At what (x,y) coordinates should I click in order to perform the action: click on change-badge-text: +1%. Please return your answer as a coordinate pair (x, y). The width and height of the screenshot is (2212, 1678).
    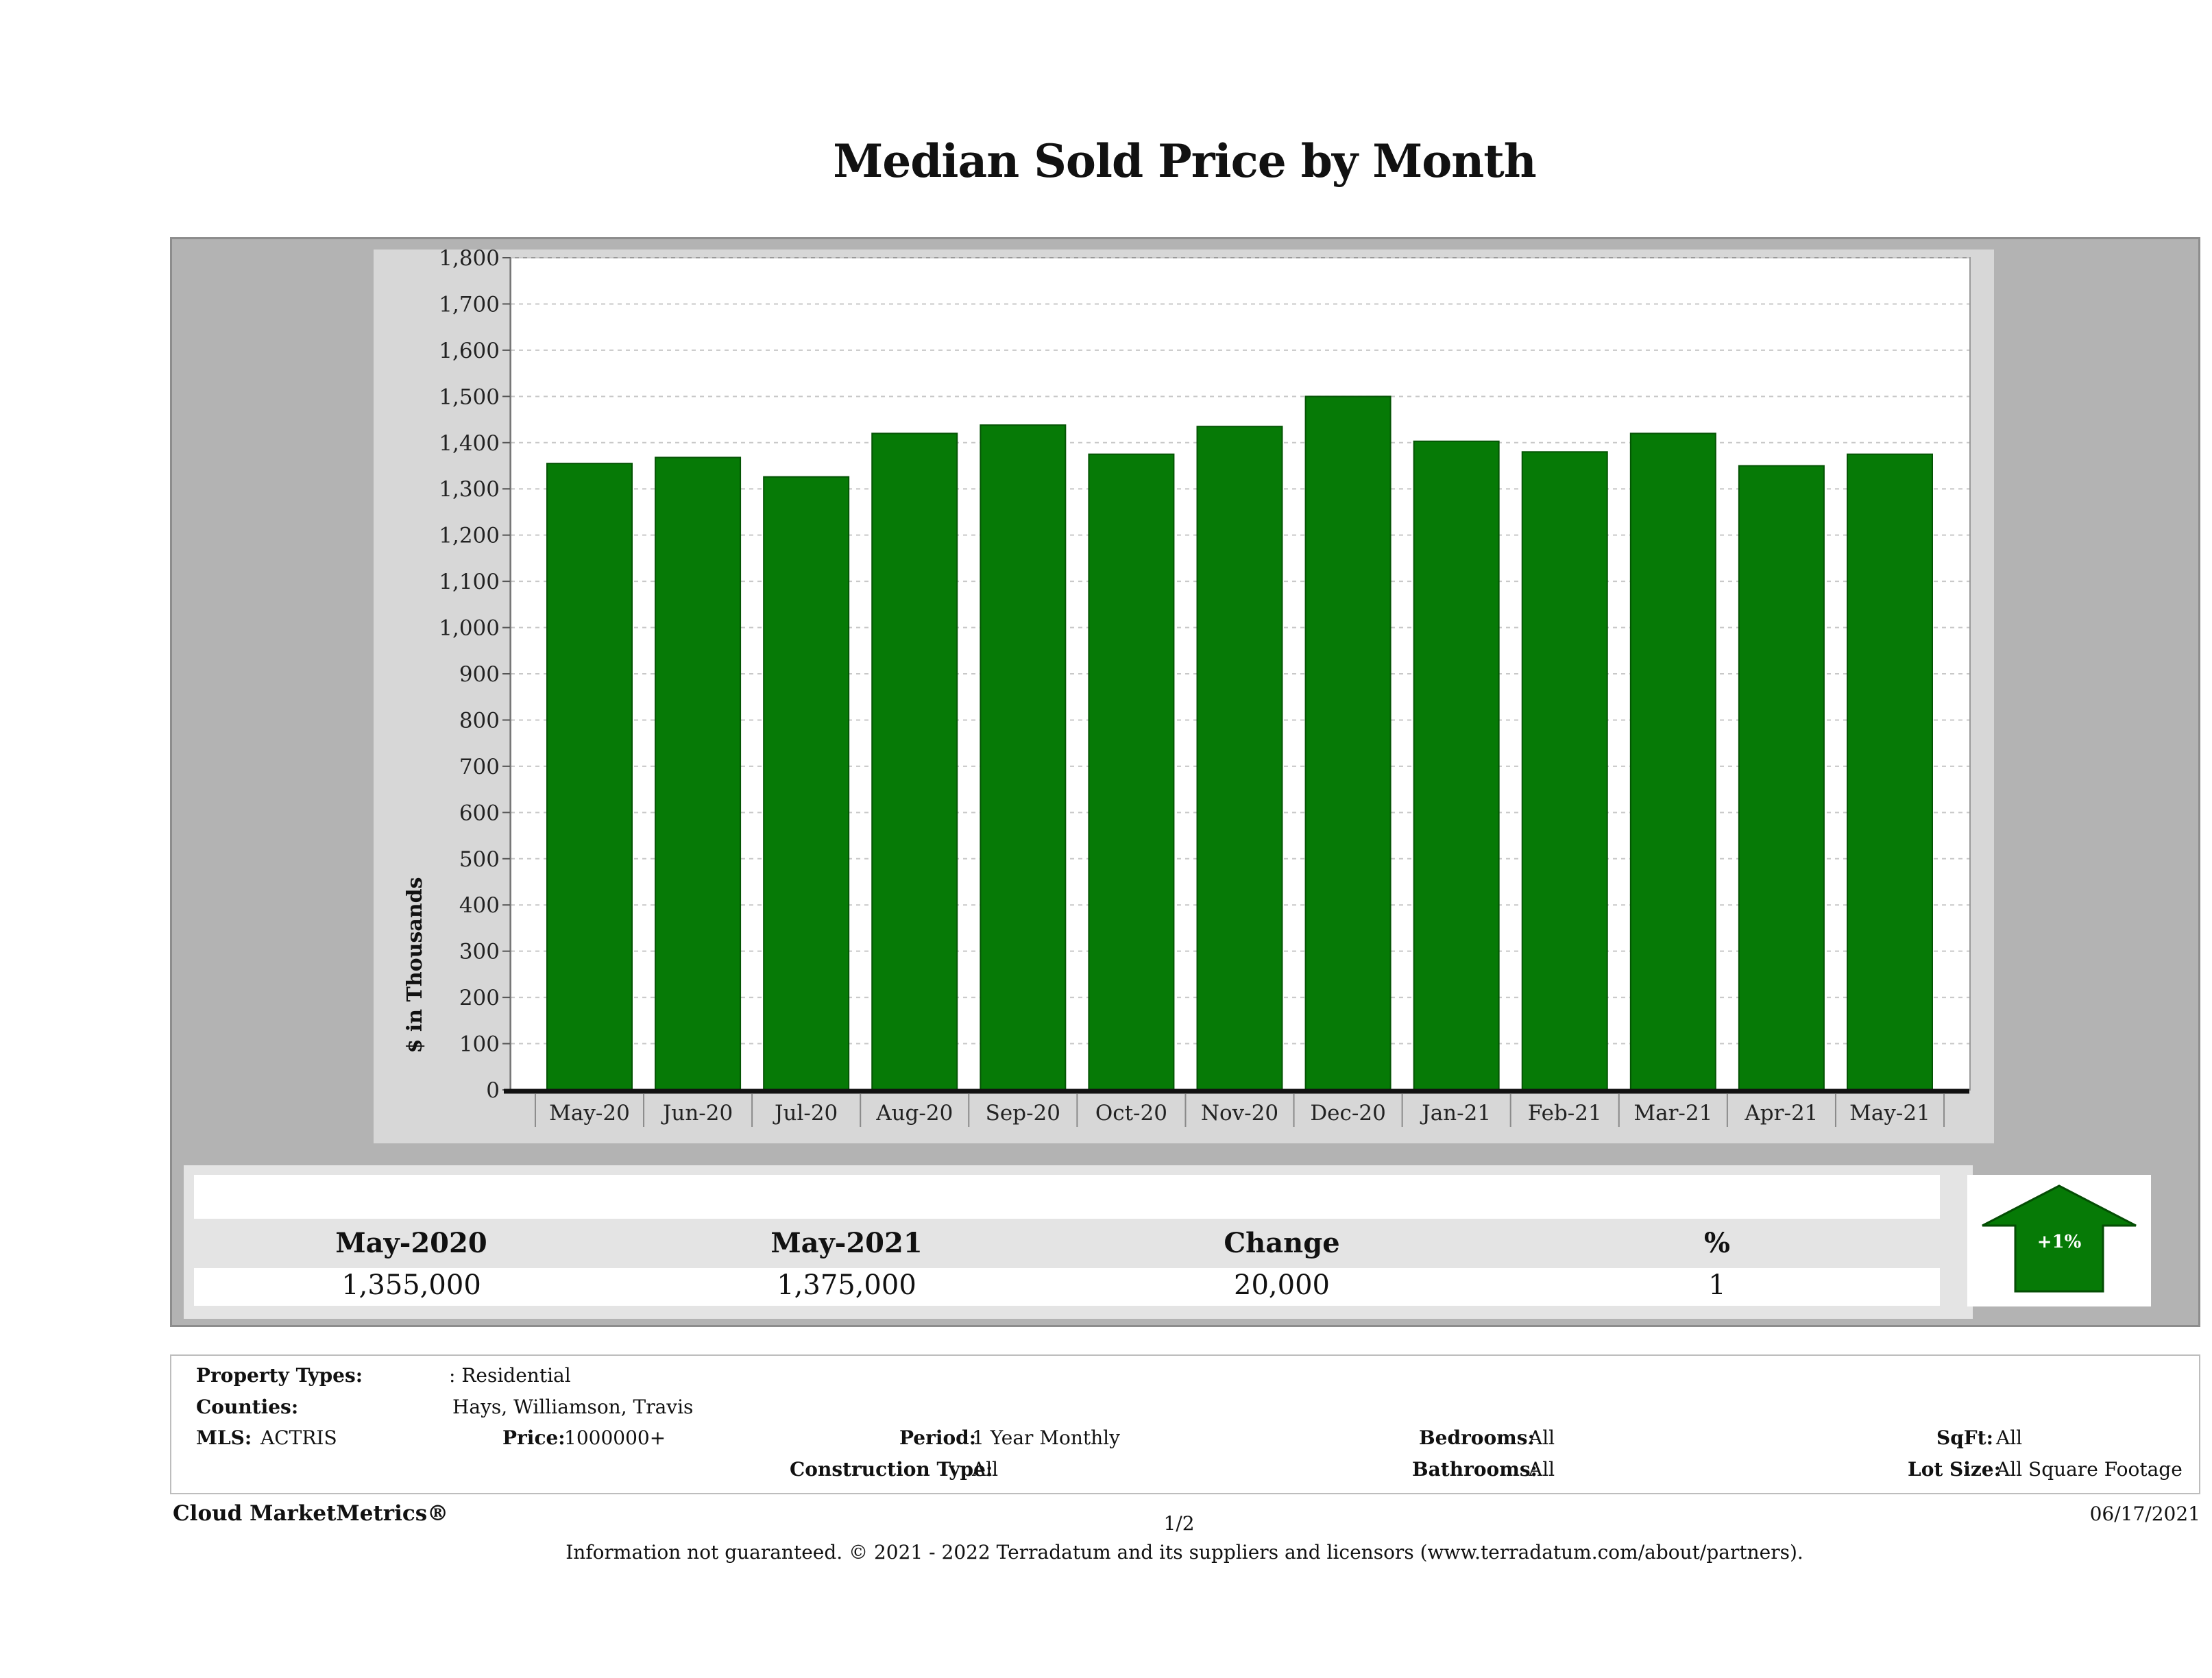
    Looking at the image, I should click on (2060, 1242).